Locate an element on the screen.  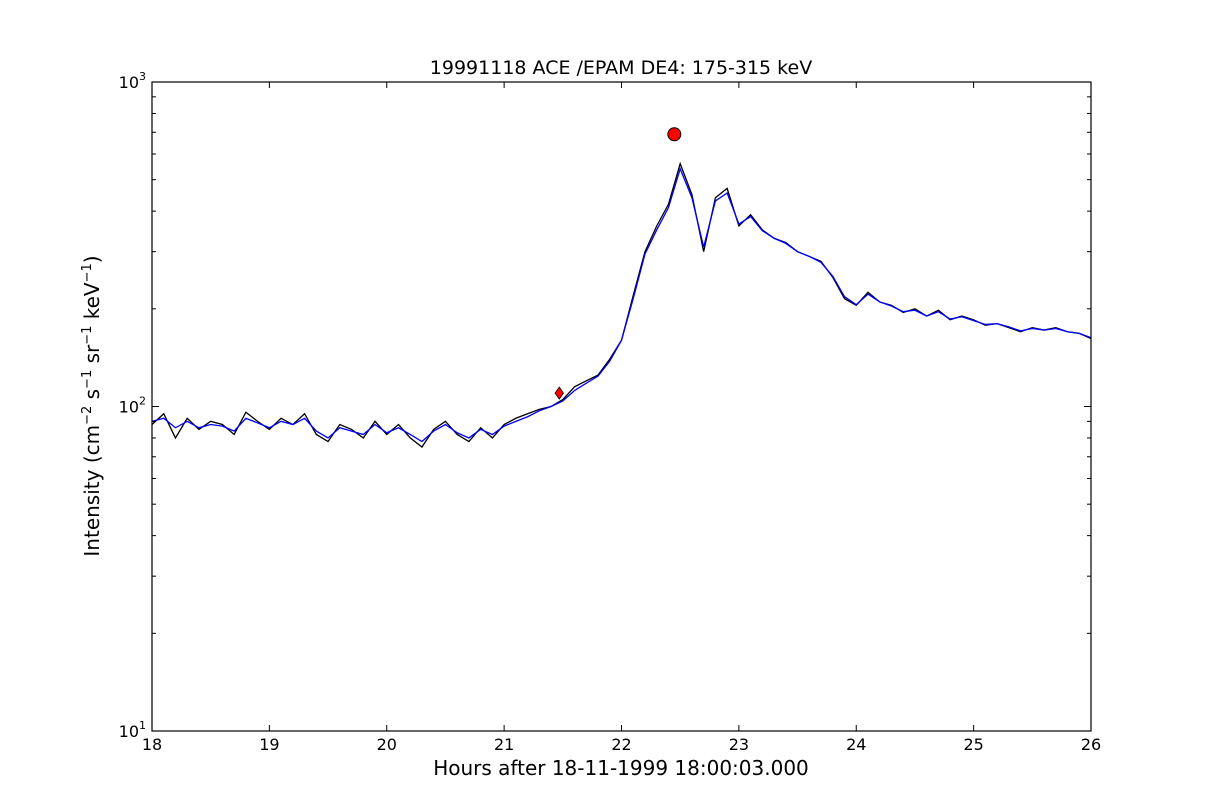
y-tick-label: 10¹ is located at coordinates (132, 730).